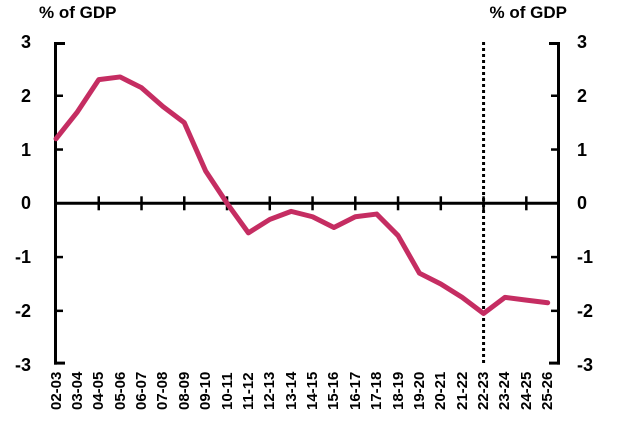 Image resolution: width=642 pixels, height=446 pixels. I want to click on x-axis-label: 12-13, so click(270, 390).